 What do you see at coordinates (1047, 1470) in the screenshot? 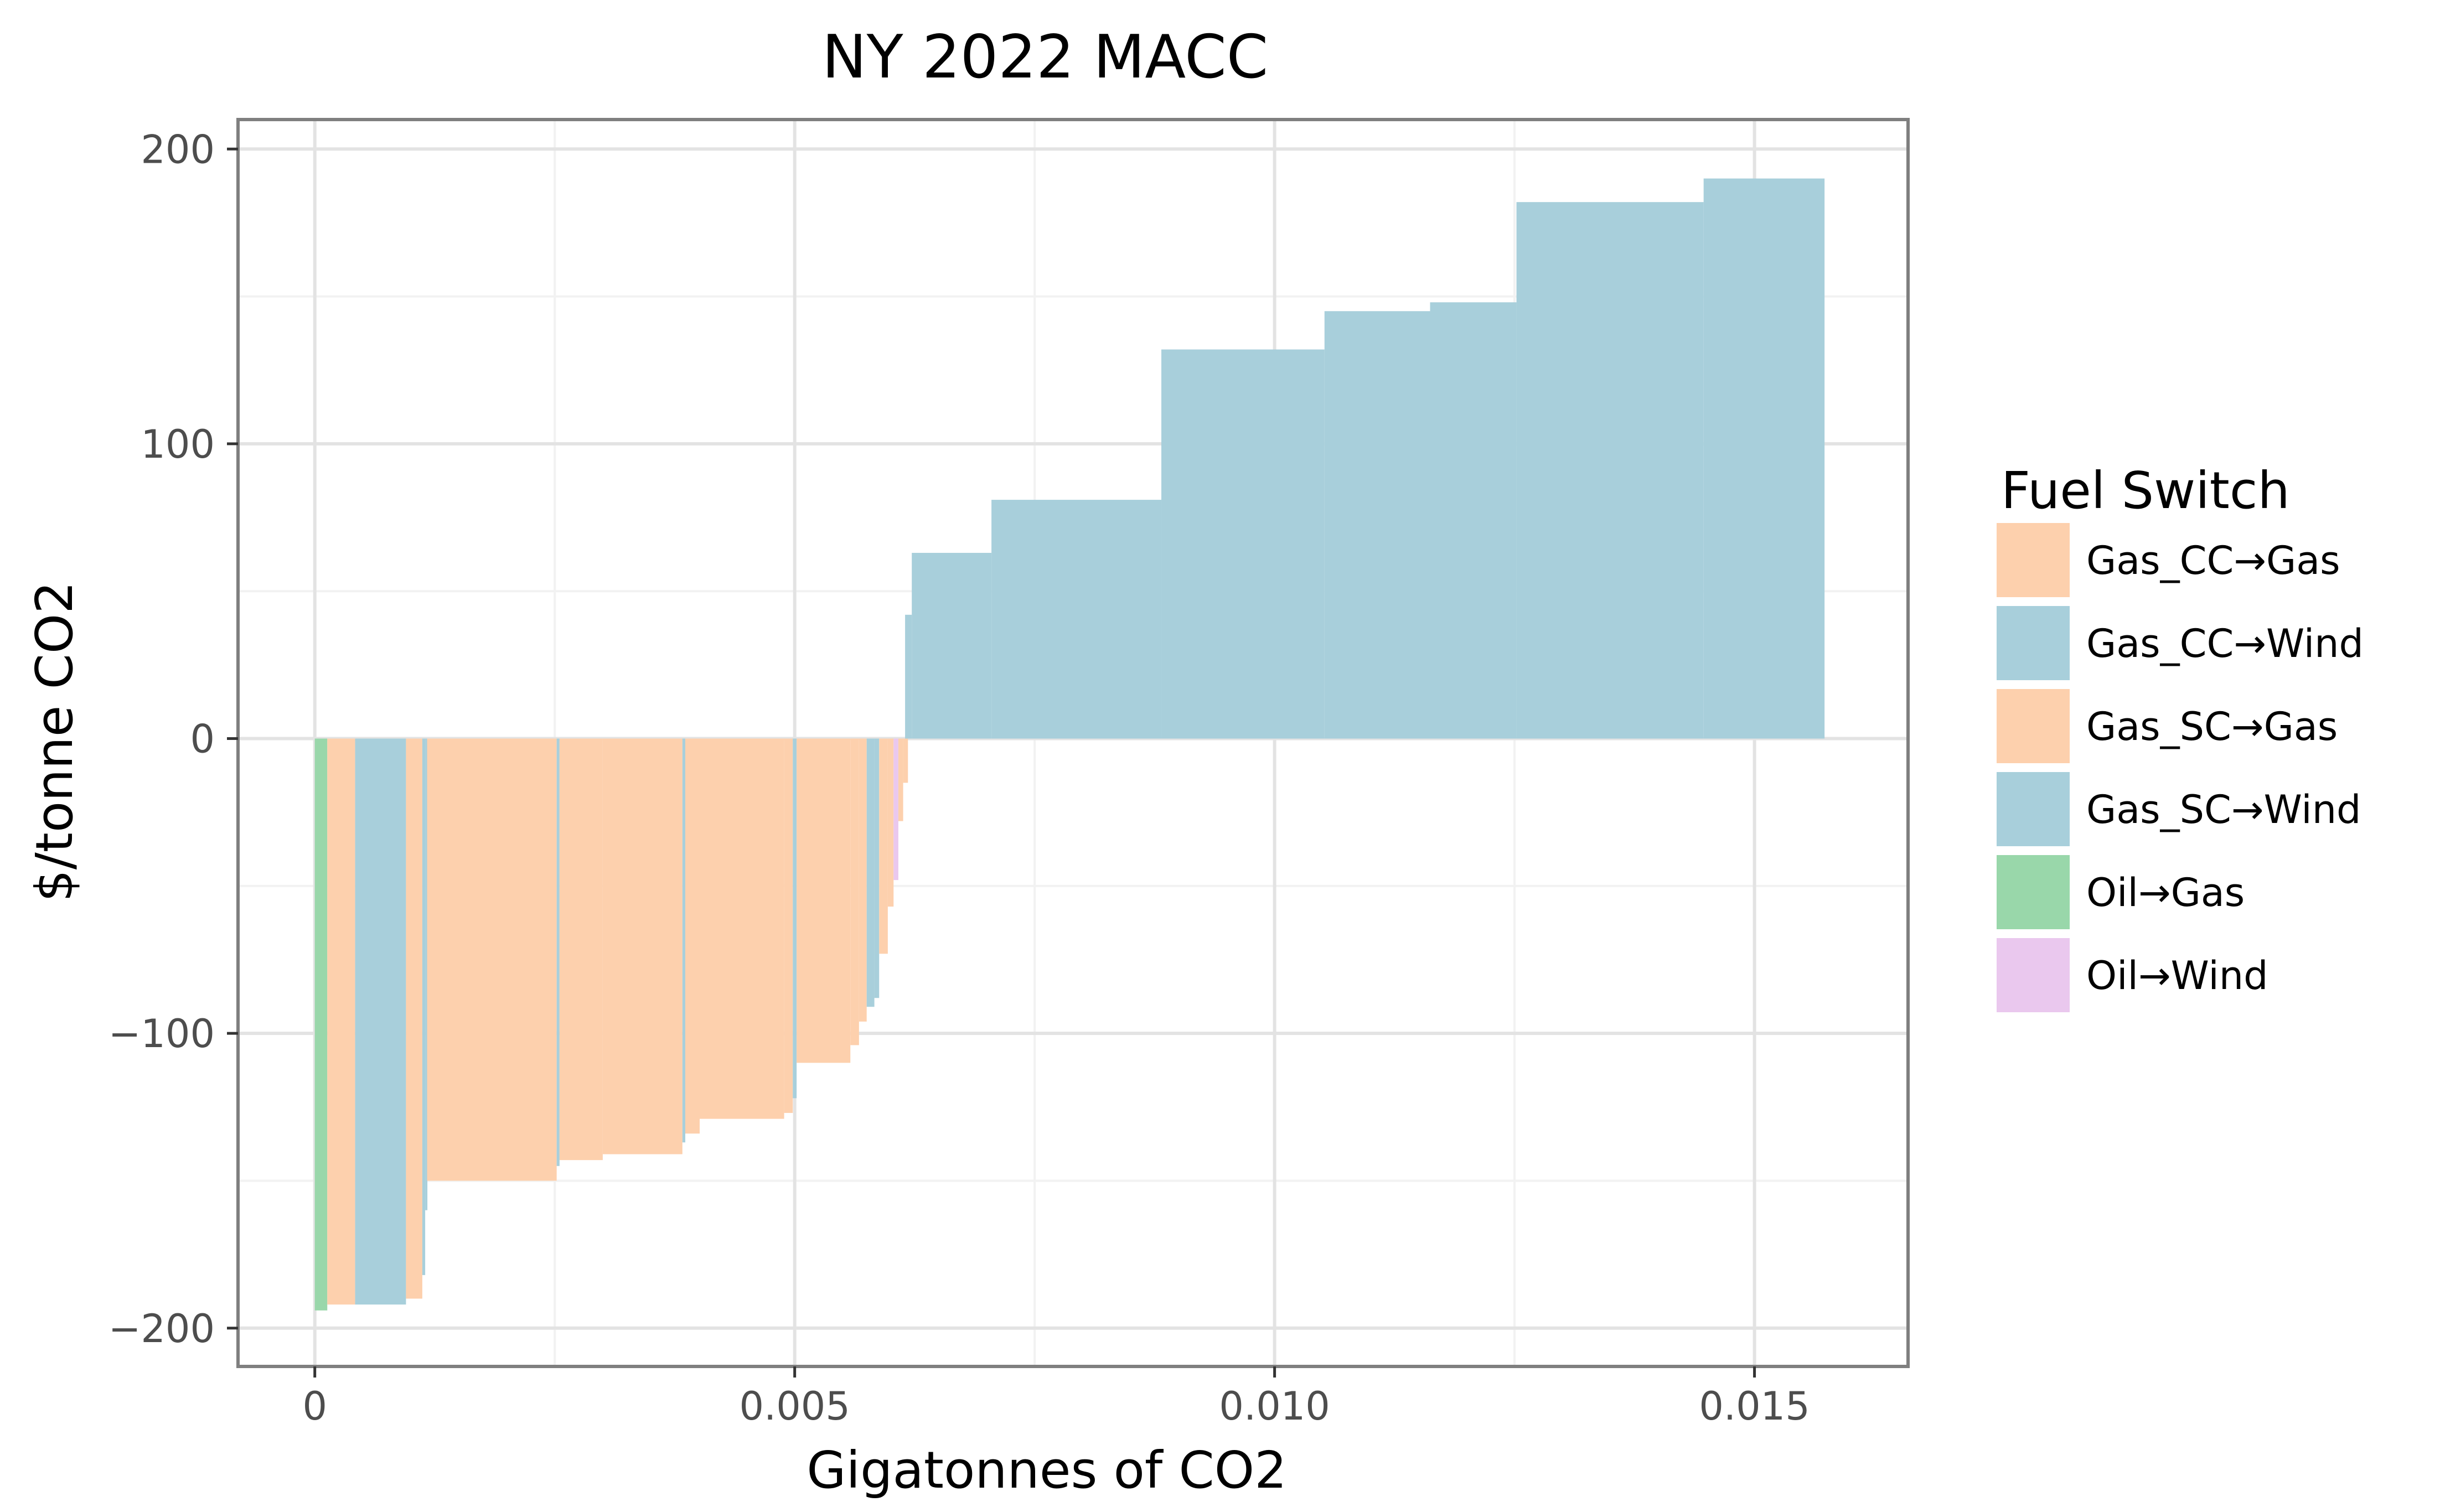
I see `x-axis-label: Gigatonnes of CO2` at bounding box center [1047, 1470].